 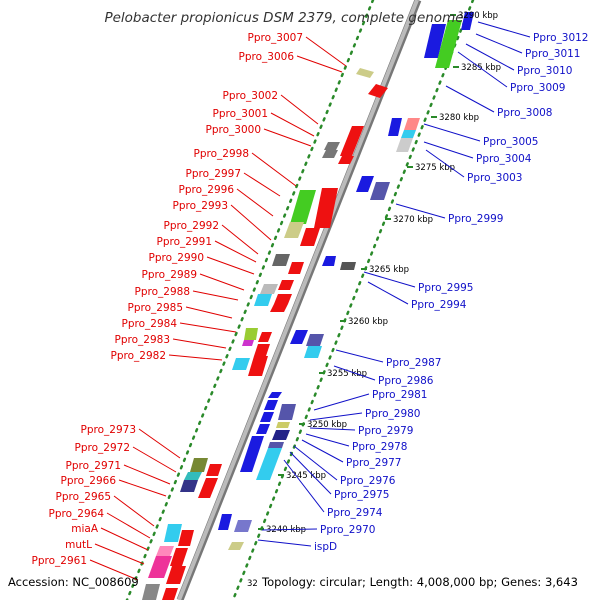 I want to click on gene-label-left: Ppro_2961, so click(x=59, y=561).